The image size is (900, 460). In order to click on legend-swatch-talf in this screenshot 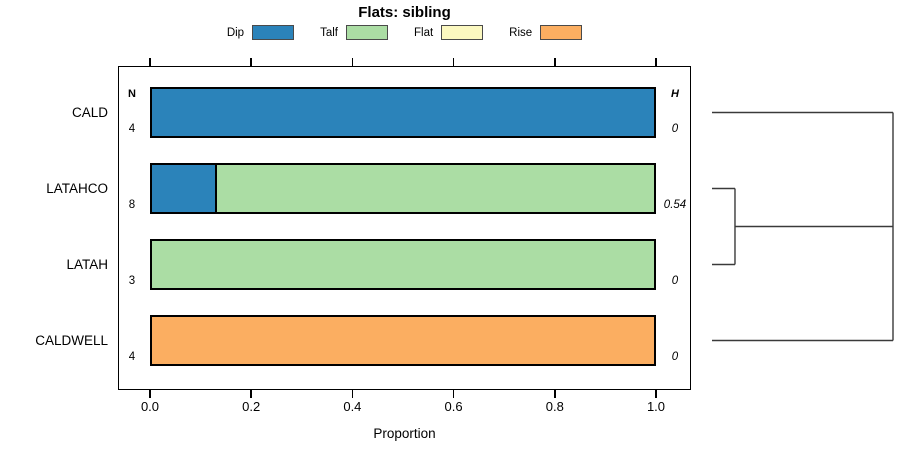, I will do `click(366, 32)`.